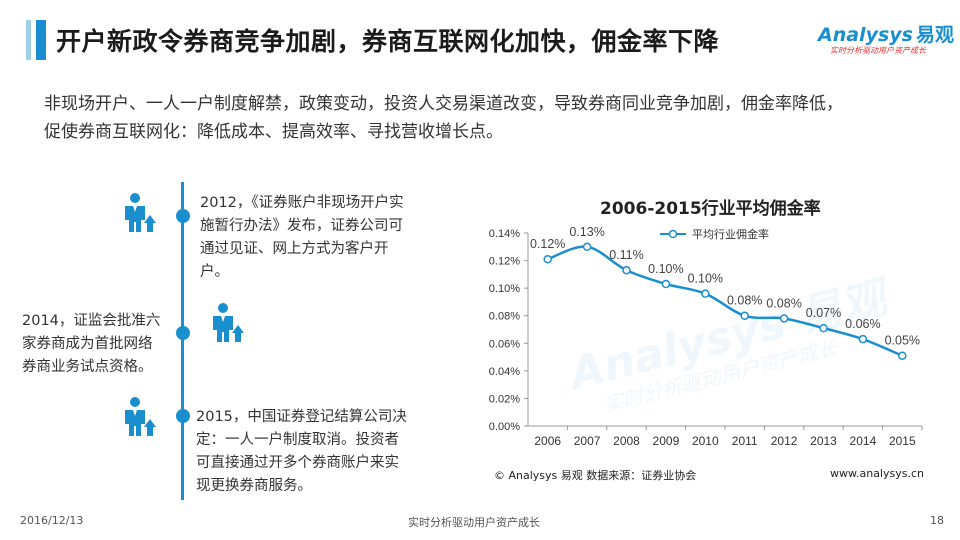 The image size is (960, 540). What do you see at coordinates (587, 441) in the screenshot?
I see `x-tick-label: 2007` at bounding box center [587, 441].